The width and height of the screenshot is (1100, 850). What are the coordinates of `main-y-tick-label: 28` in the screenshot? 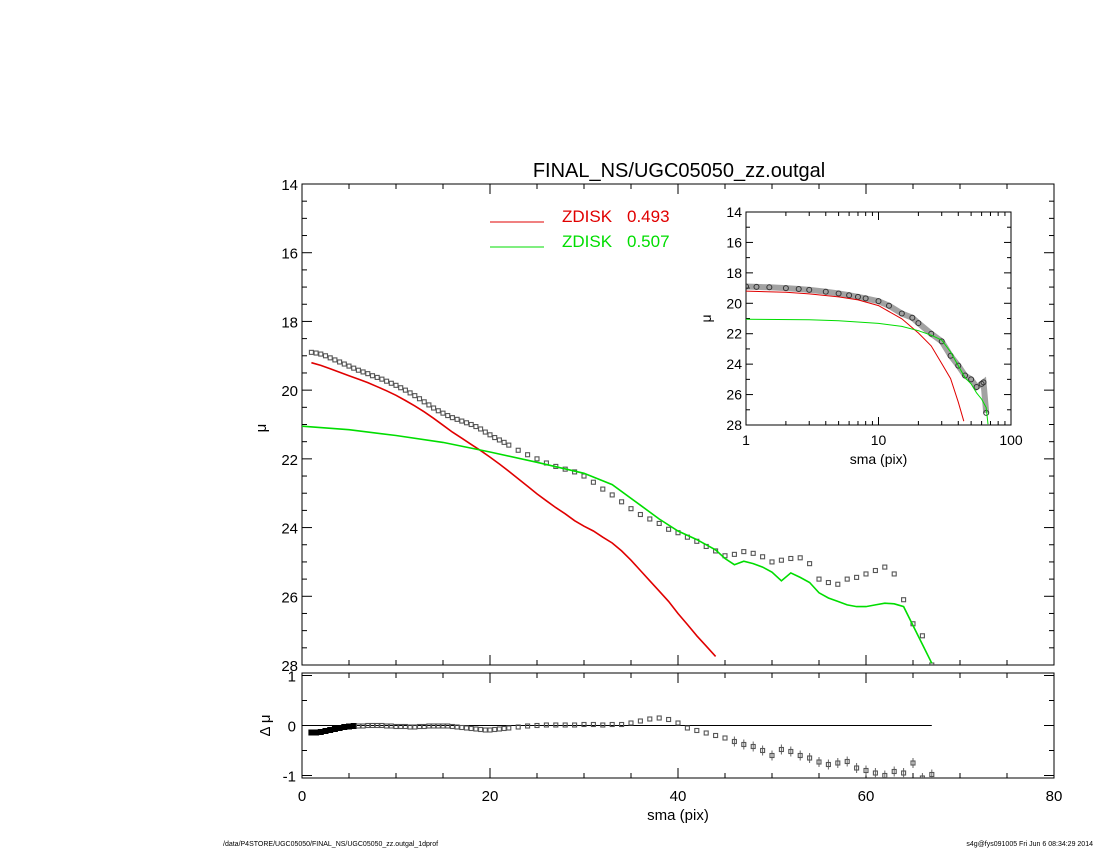 It's located at (289, 666).